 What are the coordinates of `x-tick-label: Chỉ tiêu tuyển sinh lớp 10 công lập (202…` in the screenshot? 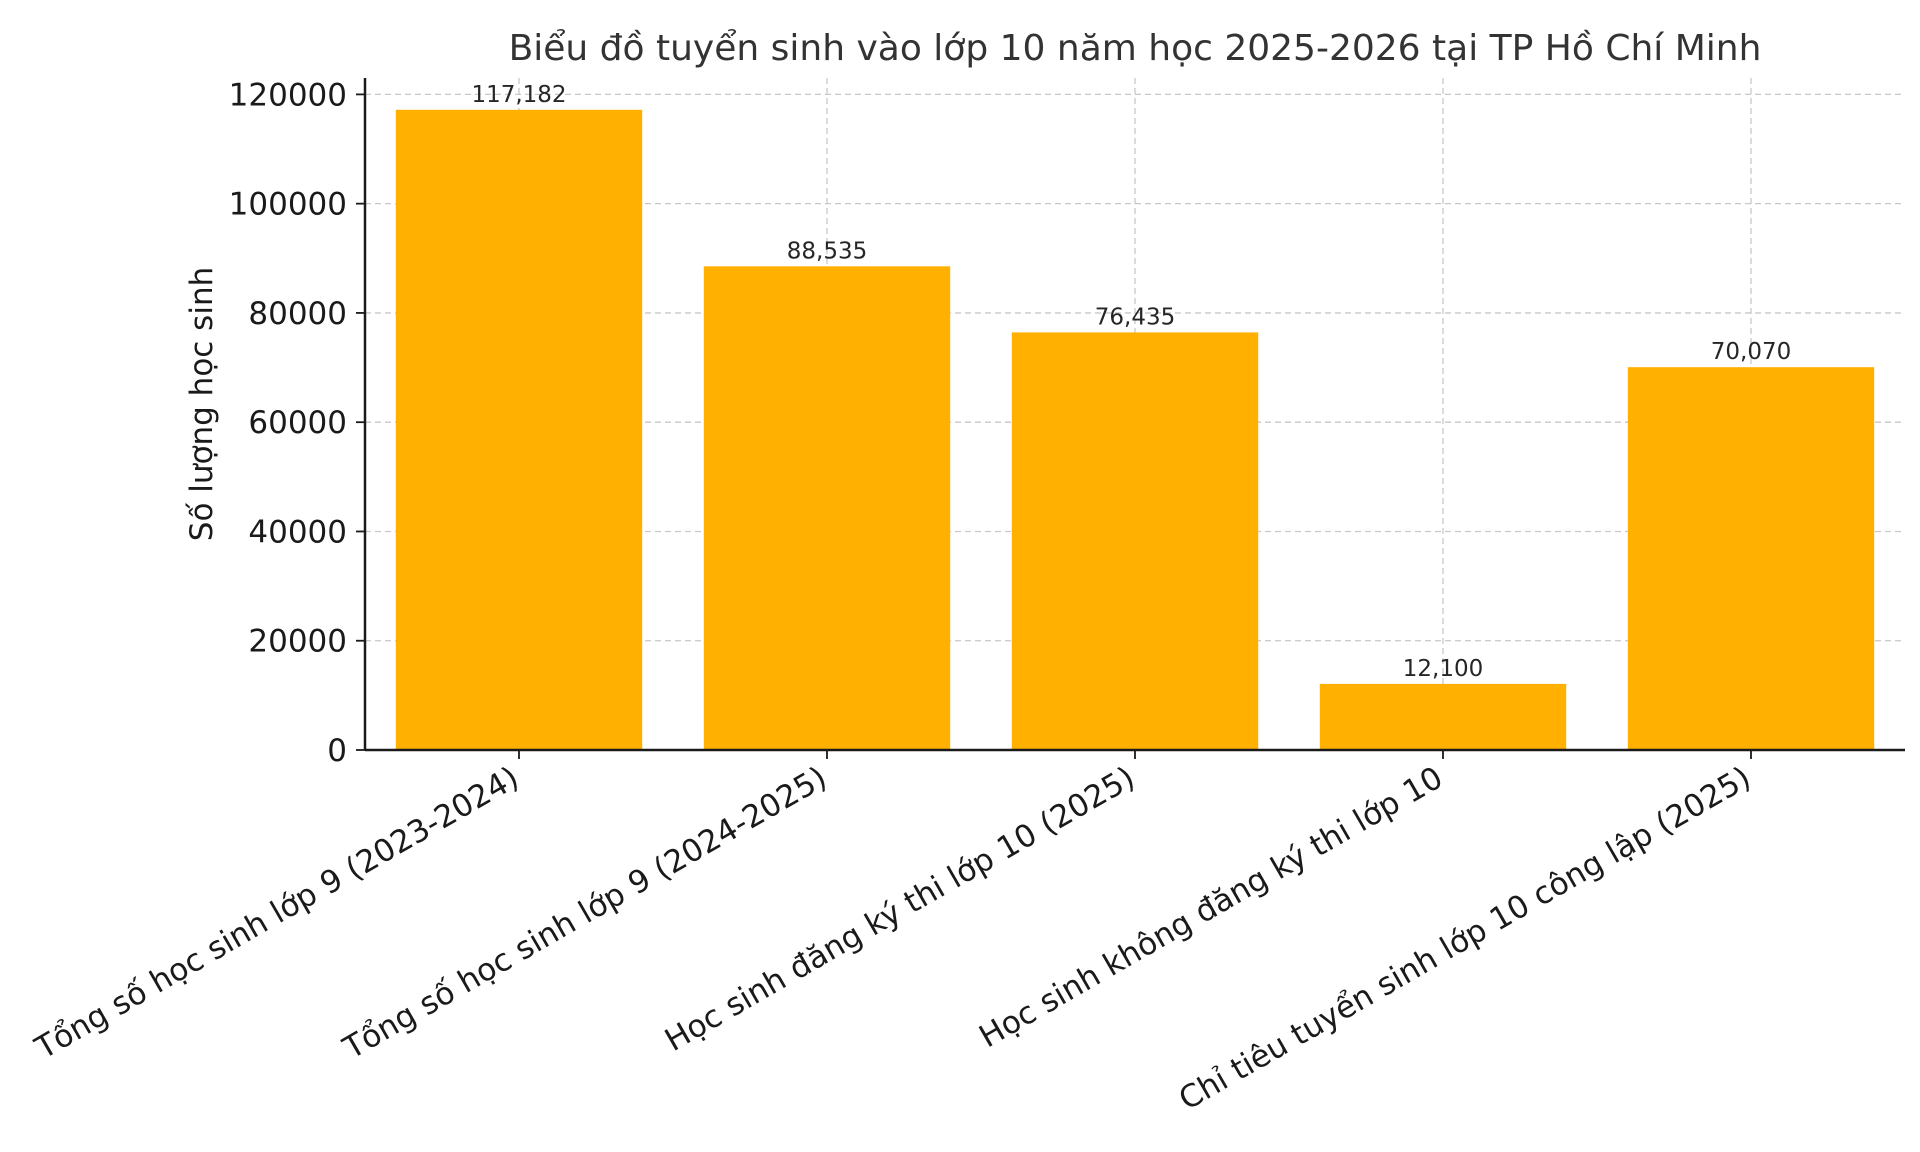 It's located at (1465, 939).